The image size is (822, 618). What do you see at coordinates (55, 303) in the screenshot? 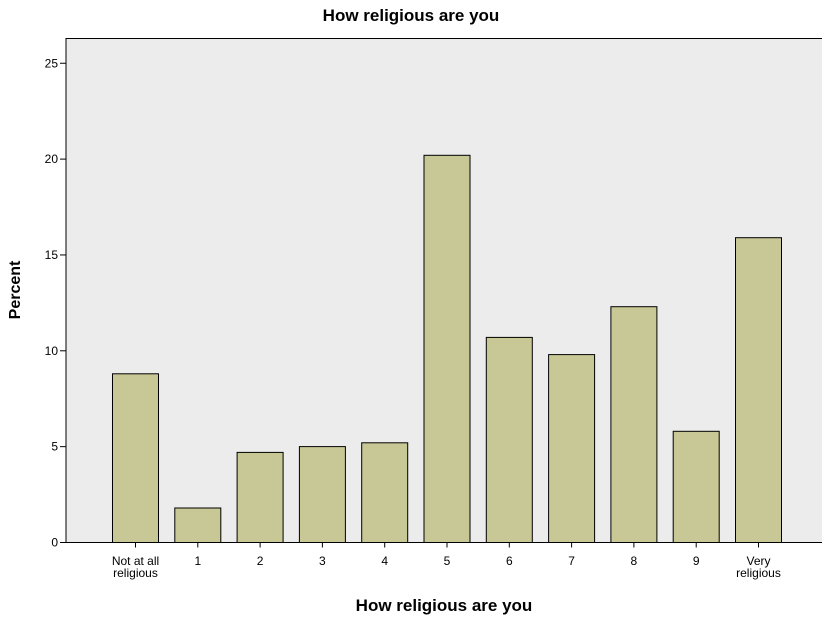
I see `y-ticks-group: 0 5 10 15 20 25` at bounding box center [55, 303].